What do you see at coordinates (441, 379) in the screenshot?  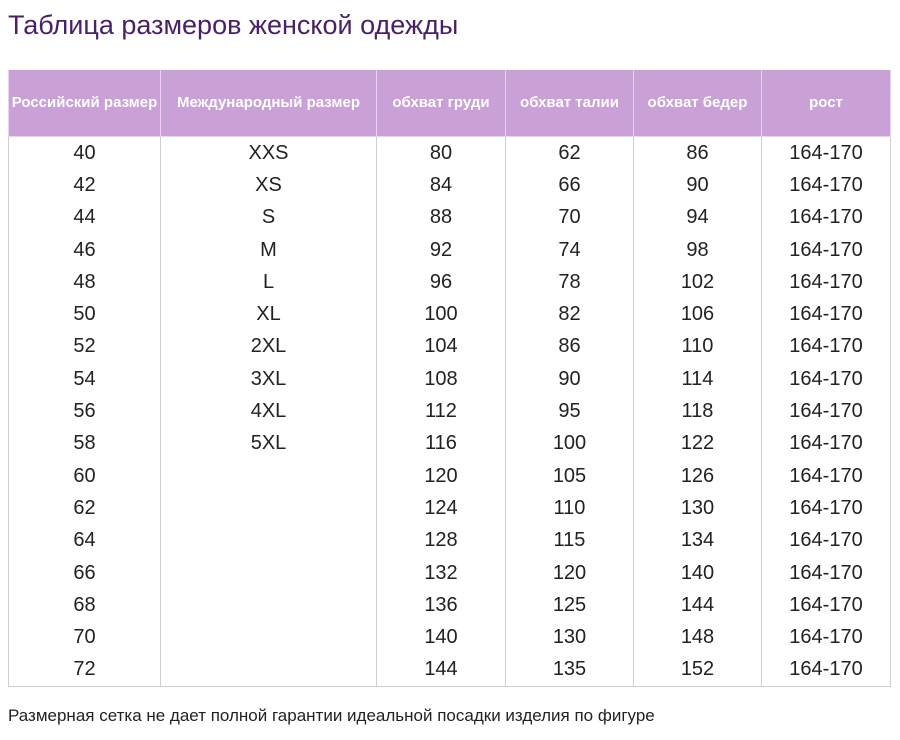 I see `table-cell: 108` at bounding box center [441, 379].